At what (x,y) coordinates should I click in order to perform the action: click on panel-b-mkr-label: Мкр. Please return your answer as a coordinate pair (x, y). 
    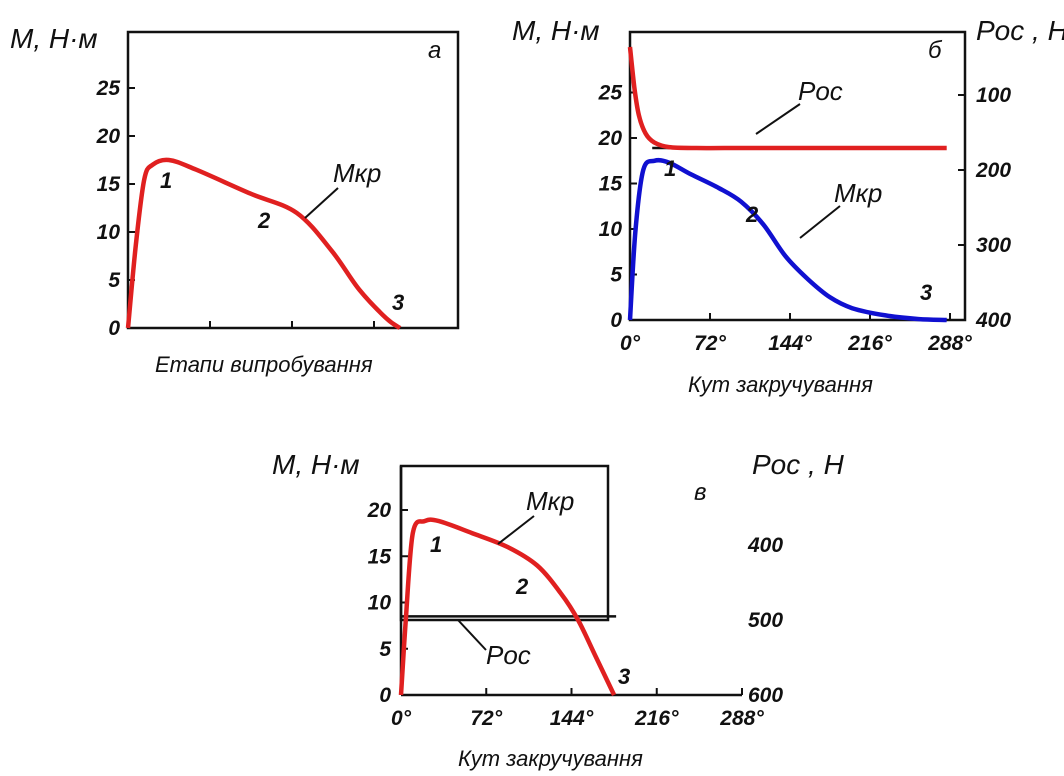
    Looking at the image, I should click on (858, 193).